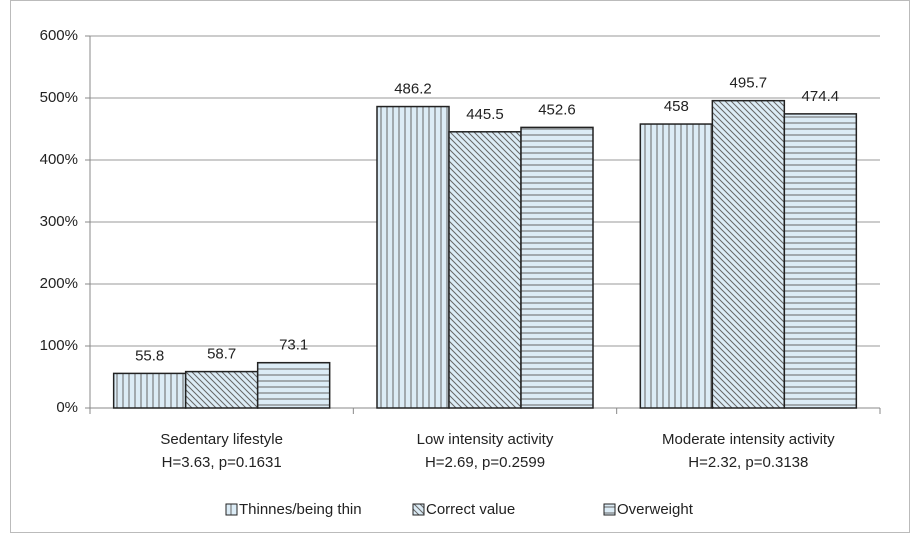 The width and height of the screenshot is (911, 534). I want to click on legend-label: Overweight, so click(655, 509).